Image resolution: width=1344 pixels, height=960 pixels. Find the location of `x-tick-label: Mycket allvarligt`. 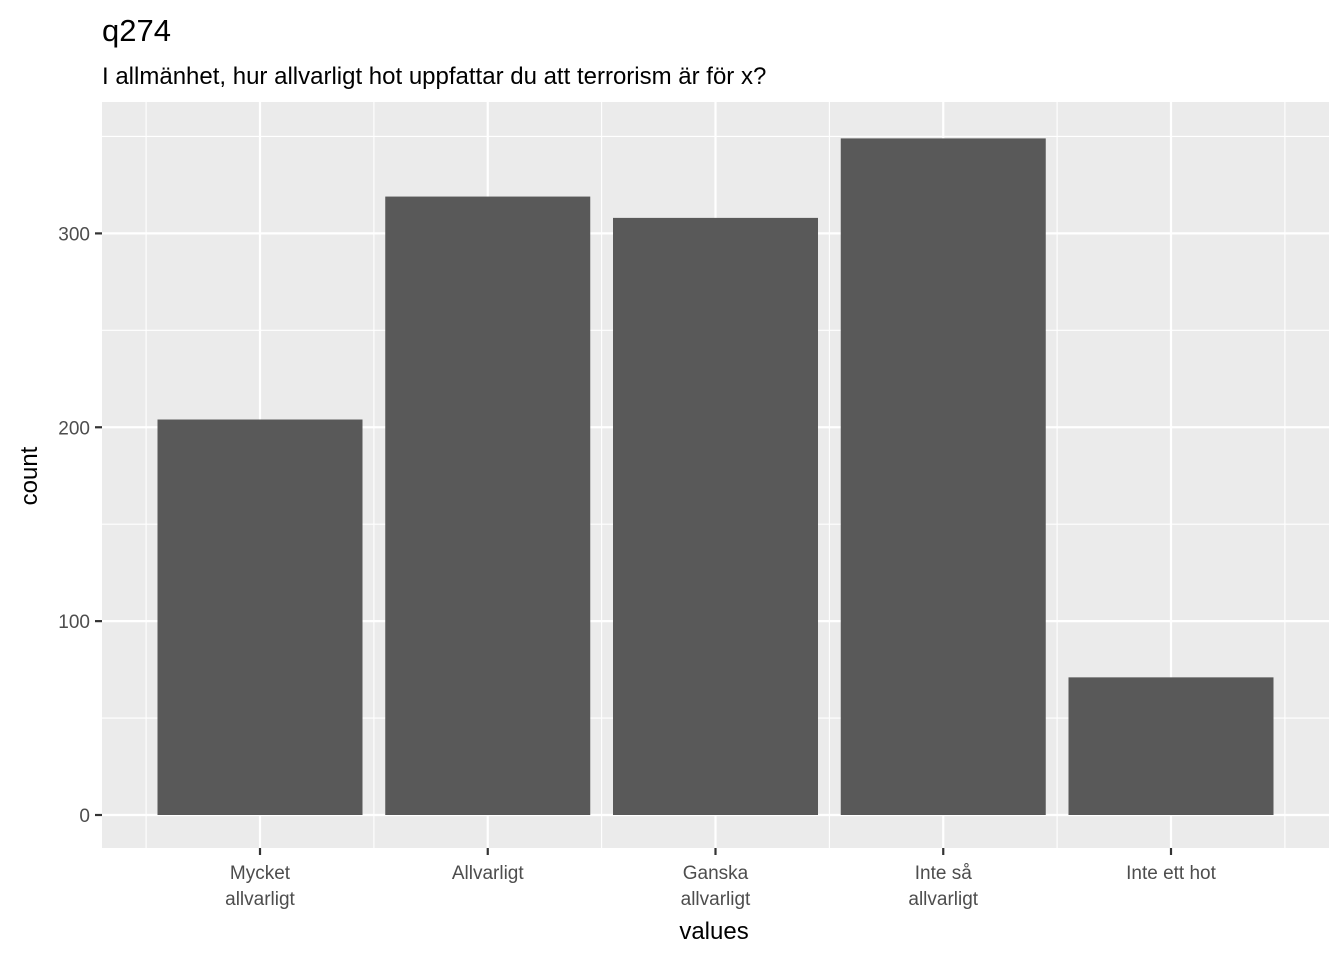

x-tick-label: Mycket allvarligt is located at coordinates (260, 886).